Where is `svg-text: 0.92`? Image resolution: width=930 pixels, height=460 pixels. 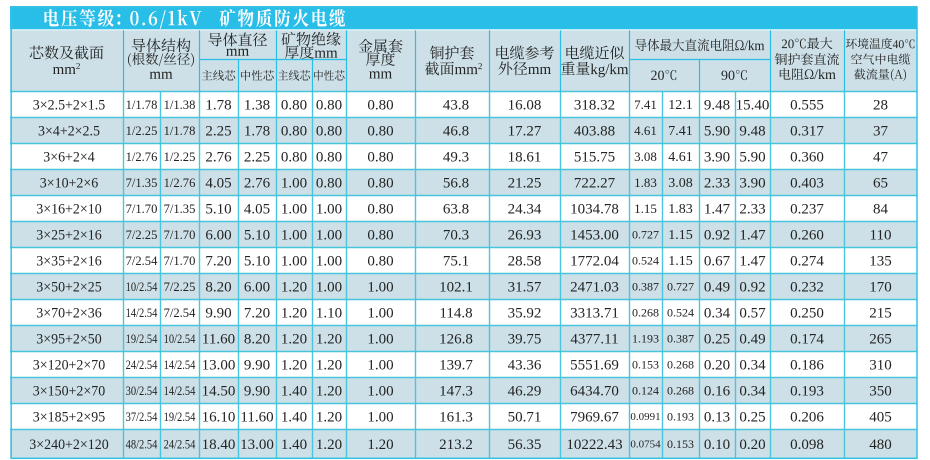 svg-text: 0.92 is located at coordinates (752, 288).